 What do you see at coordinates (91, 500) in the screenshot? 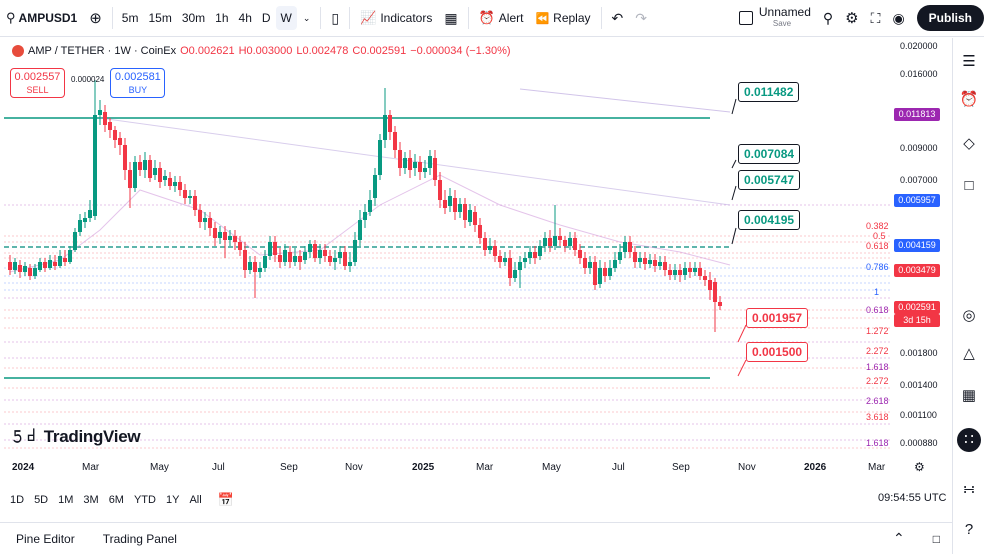
I see `range-3m: 3M` at bounding box center [91, 500].